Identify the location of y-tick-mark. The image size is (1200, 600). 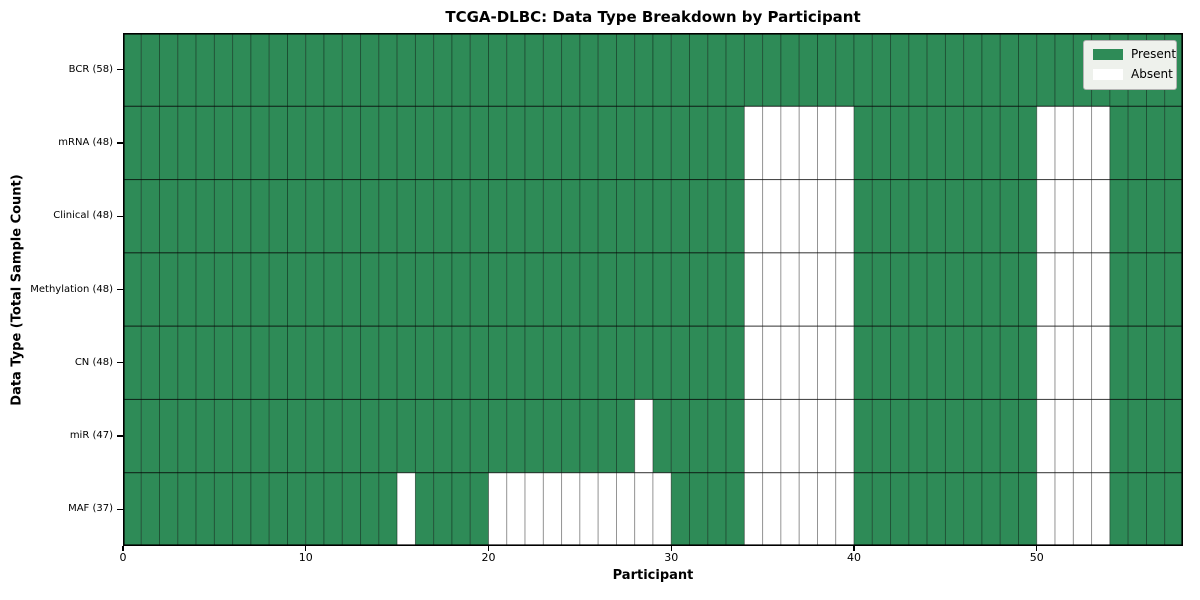
(120, 143).